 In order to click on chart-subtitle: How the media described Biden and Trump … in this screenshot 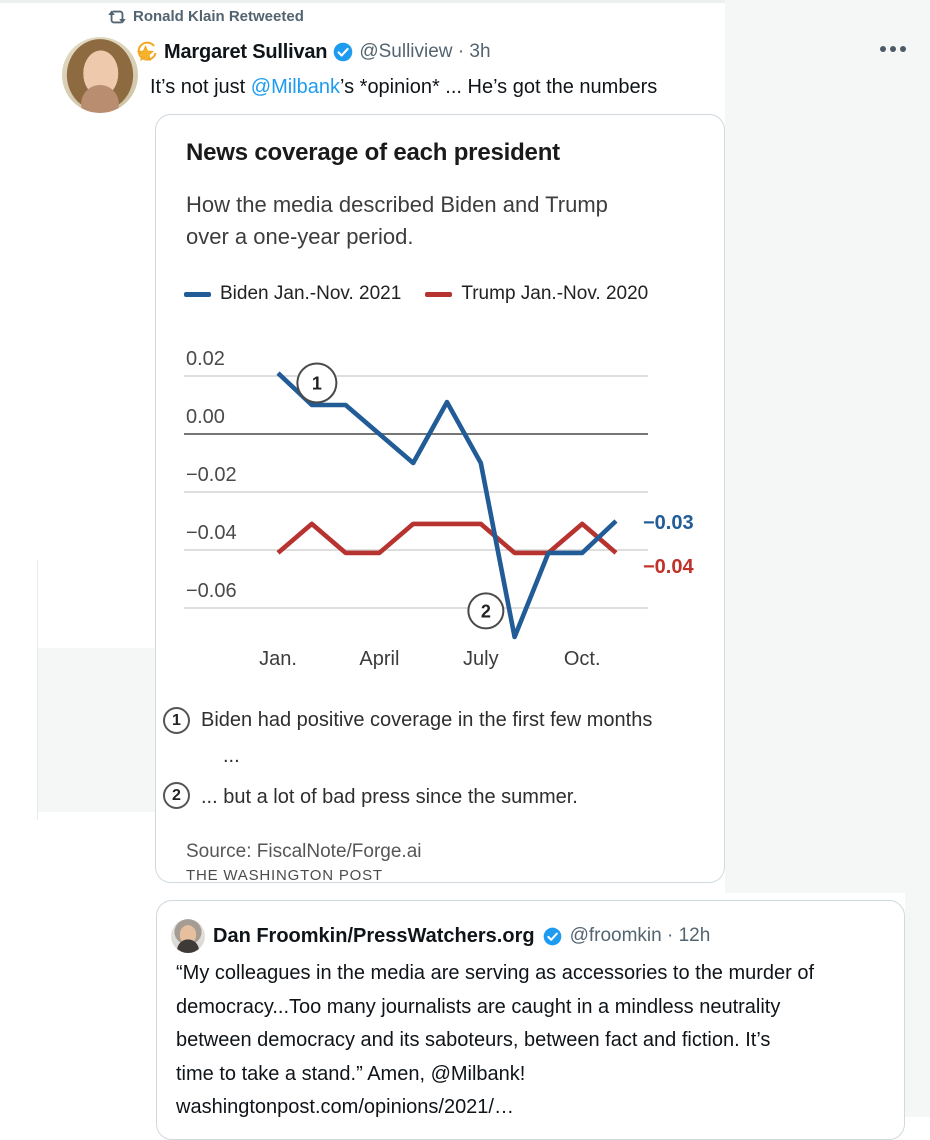, I will do `click(397, 220)`.